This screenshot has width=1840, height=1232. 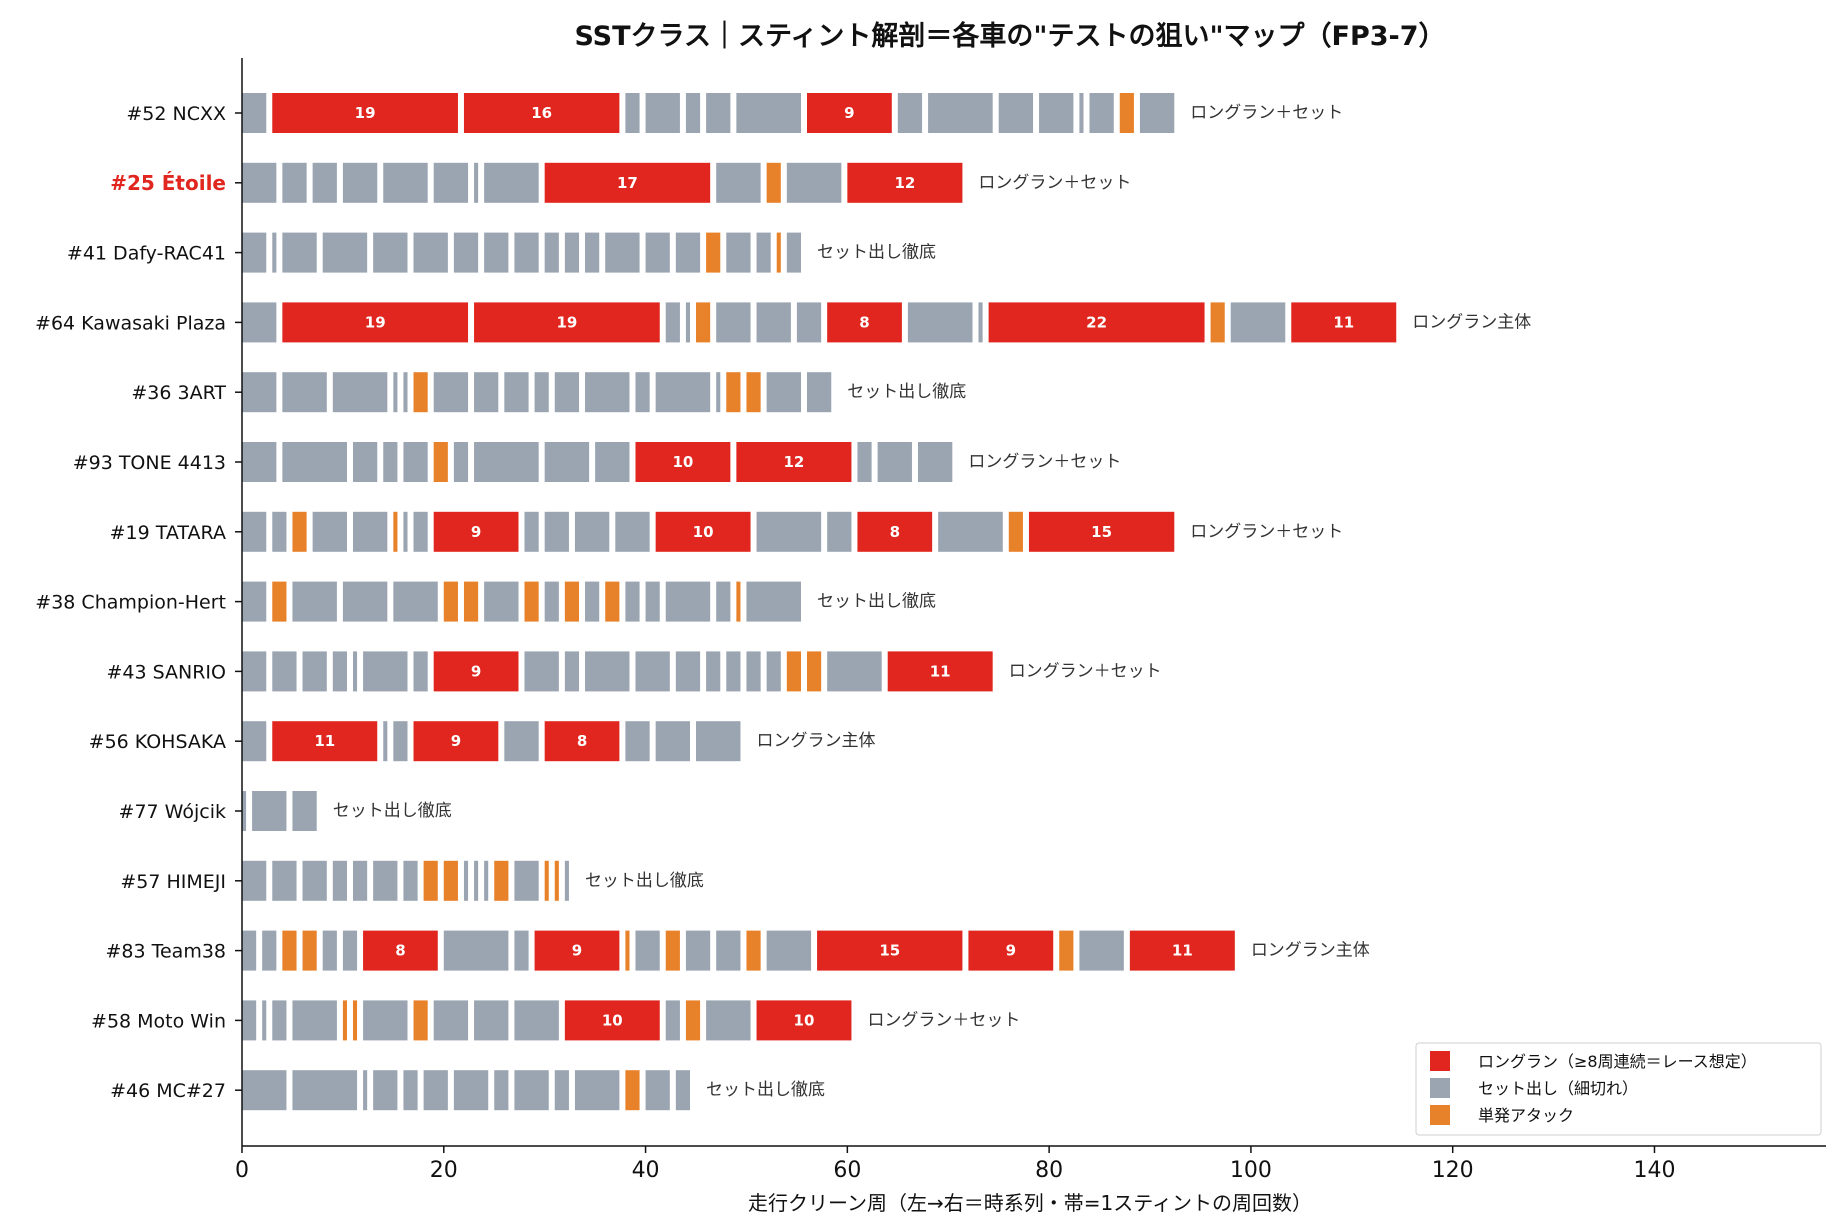 I want to click on car-label: #38 Champion-Hert, so click(x=130, y=603).